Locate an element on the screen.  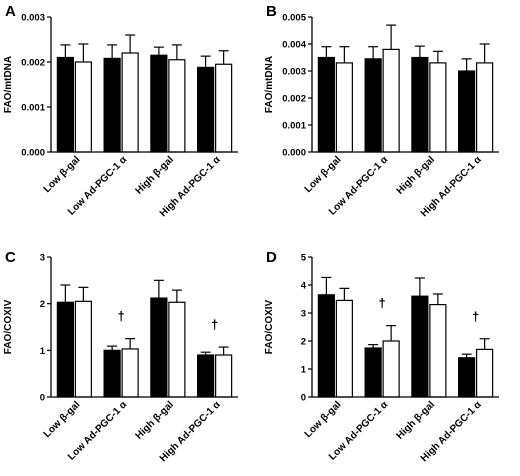
y-tick-label-d: 5 is located at coordinates (304, 258).